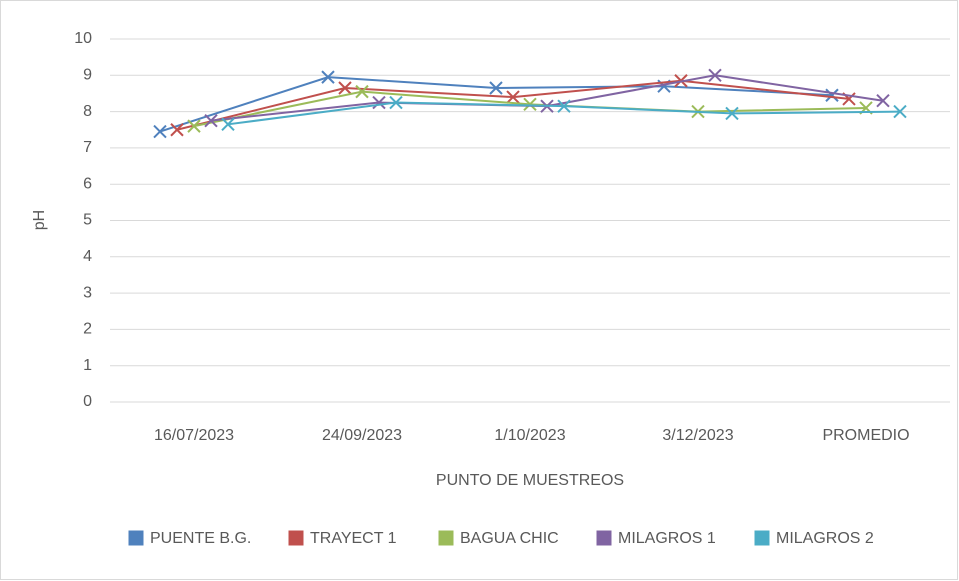 Image resolution: width=959 pixels, height=581 pixels. Describe the element at coordinates (83, 38) in the screenshot. I see `y-tick-label: 10` at that location.